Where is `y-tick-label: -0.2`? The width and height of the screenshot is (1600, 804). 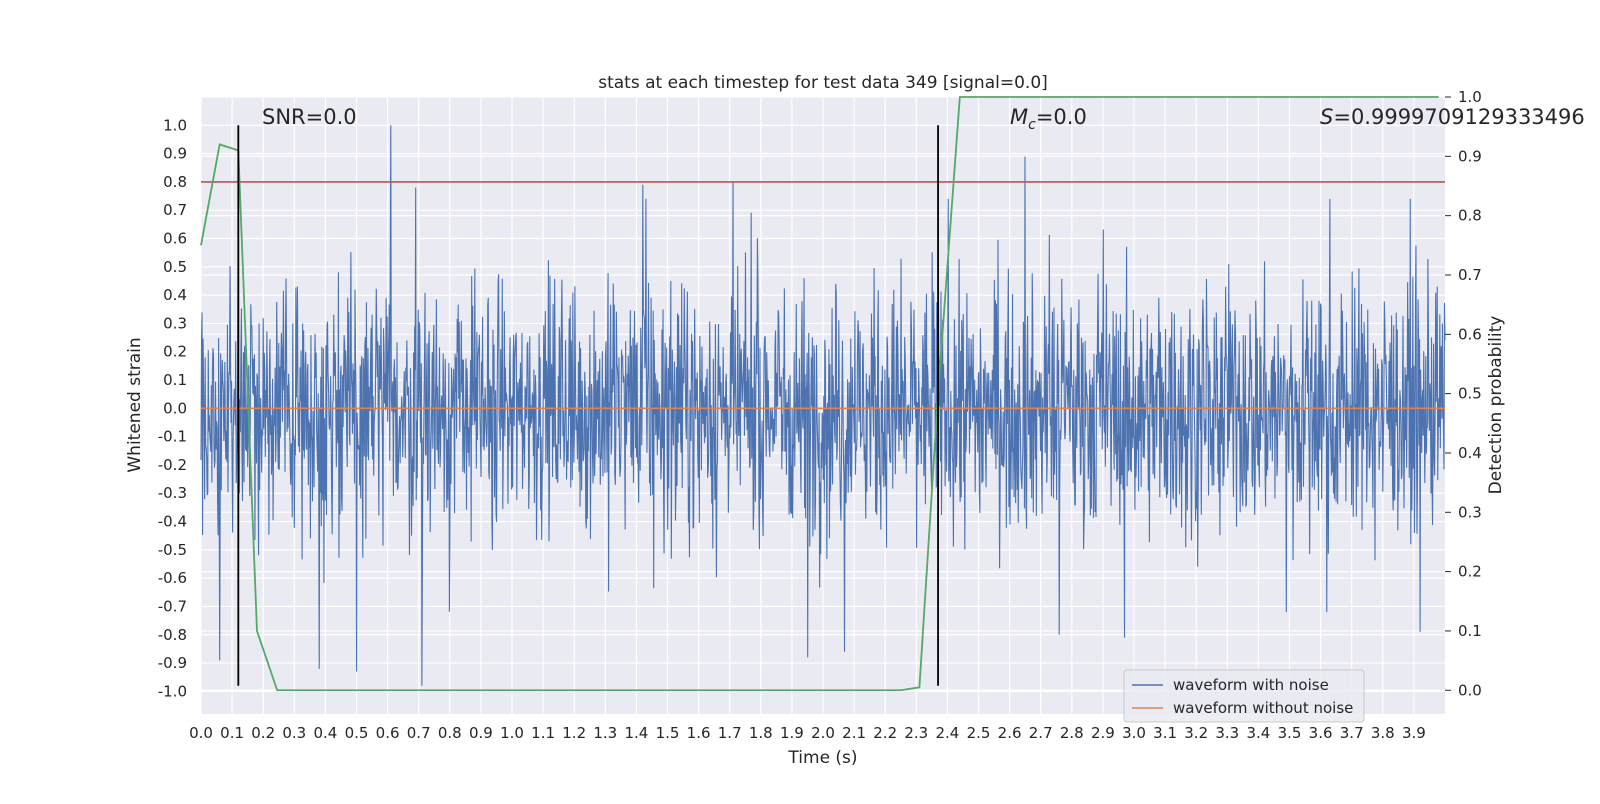
y-tick-label: -0.2 is located at coordinates (172, 465).